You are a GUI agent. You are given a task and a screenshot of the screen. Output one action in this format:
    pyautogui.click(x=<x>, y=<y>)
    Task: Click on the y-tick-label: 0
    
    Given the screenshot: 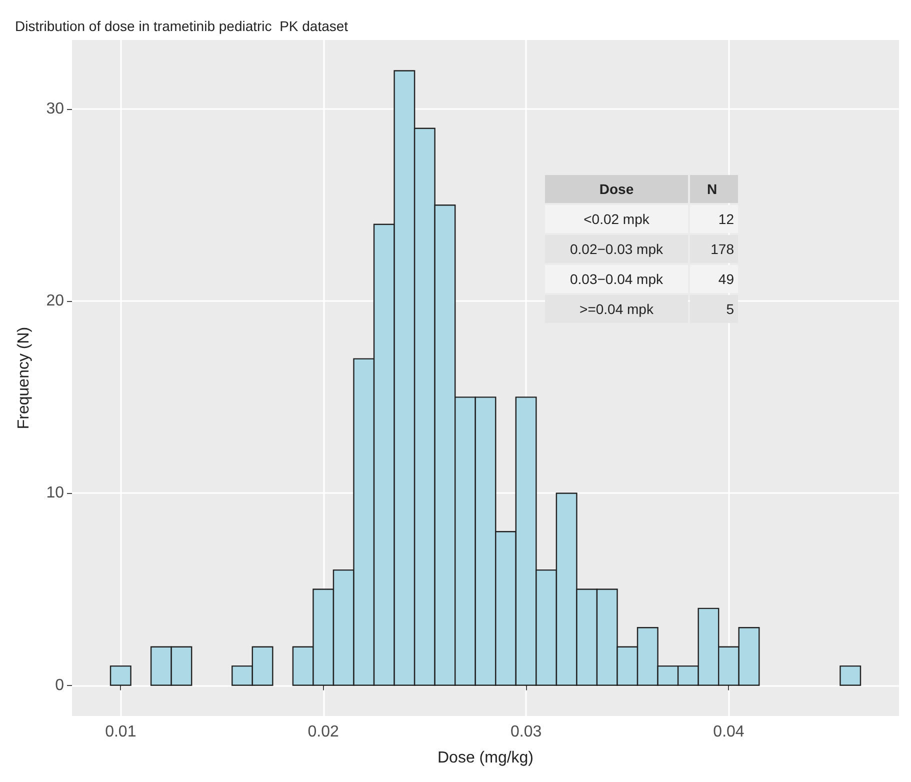 What is the action you would take?
    pyautogui.click(x=59, y=685)
    